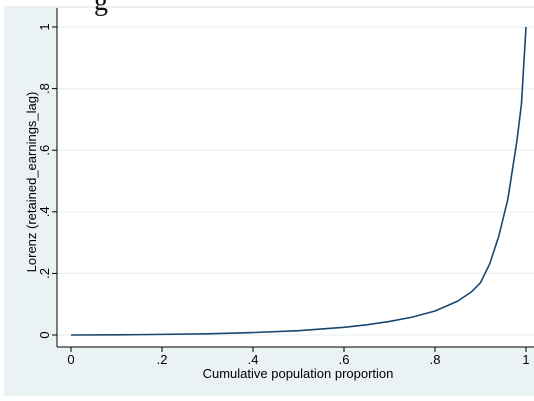 This screenshot has height=401, width=534. I want to click on x-tick-label-0: 0, so click(70, 359).